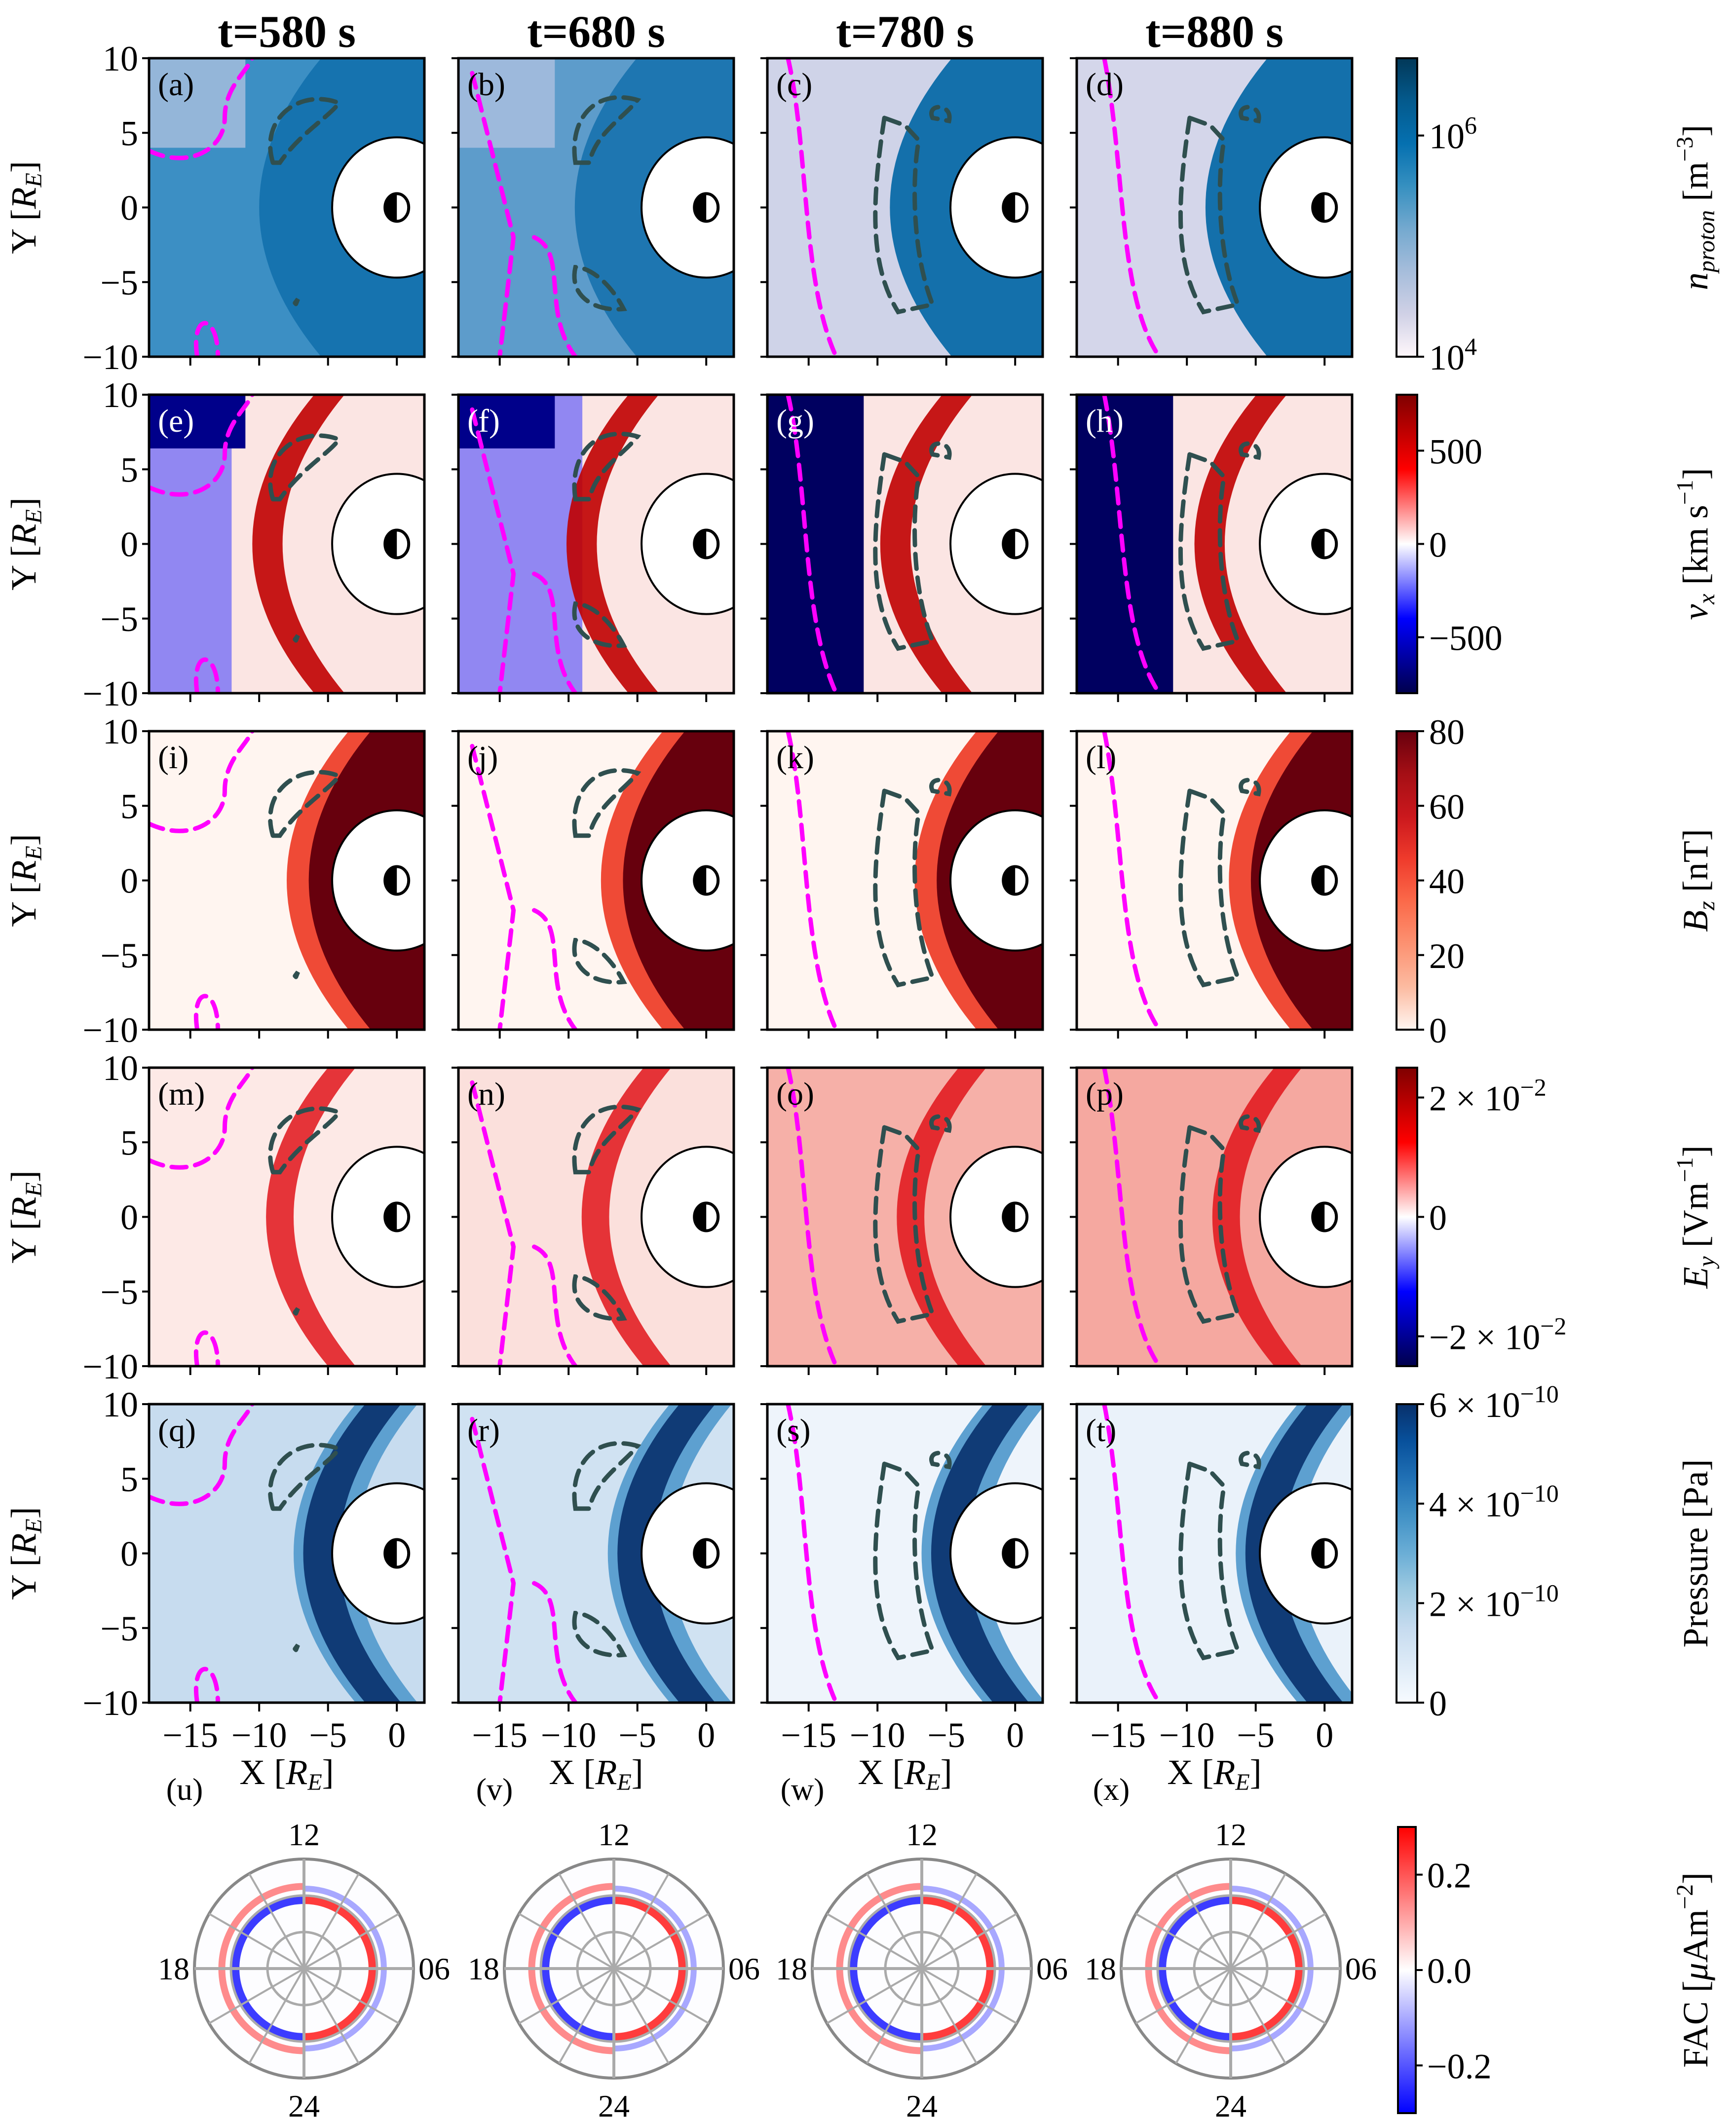 This screenshot has height=2122, width=1736. Describe the element at coordinates (667, 1553) in the screenshot. I see `pressure-band-core` at that location.